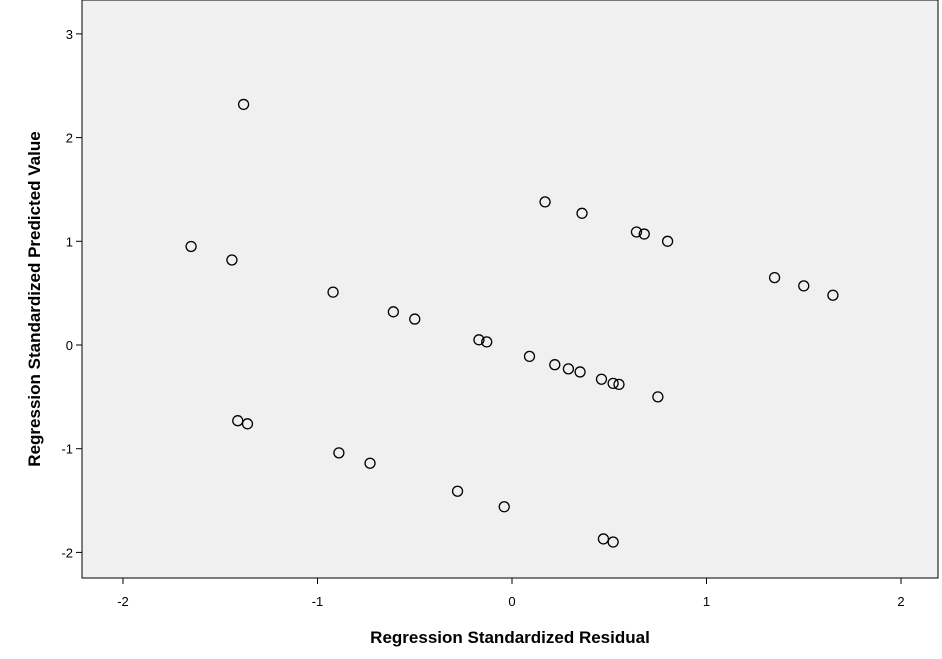 This screenshot has height=659, width=942. Describe the element at coordinates (123, 601) in the screenshot. I see `x-tick-label: -2` at that location.